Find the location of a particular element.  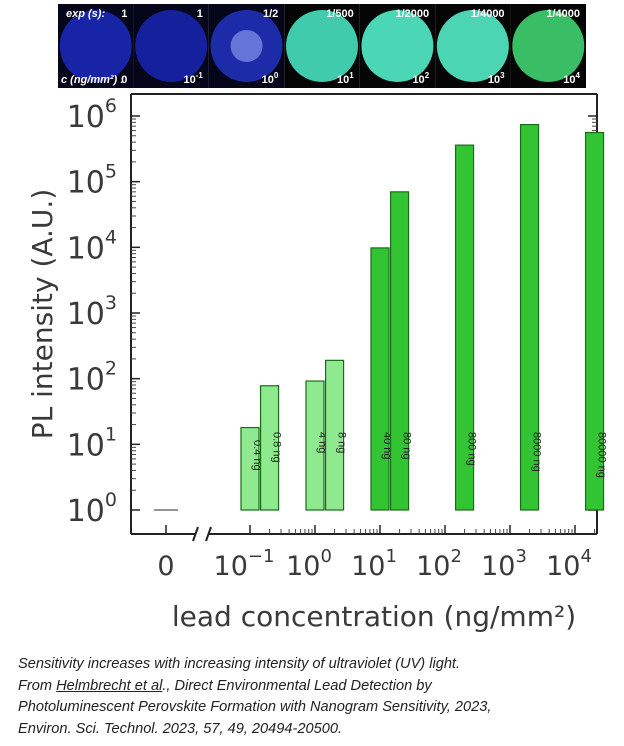

bar-label: 80 ng is located at coordinates (407, 446).